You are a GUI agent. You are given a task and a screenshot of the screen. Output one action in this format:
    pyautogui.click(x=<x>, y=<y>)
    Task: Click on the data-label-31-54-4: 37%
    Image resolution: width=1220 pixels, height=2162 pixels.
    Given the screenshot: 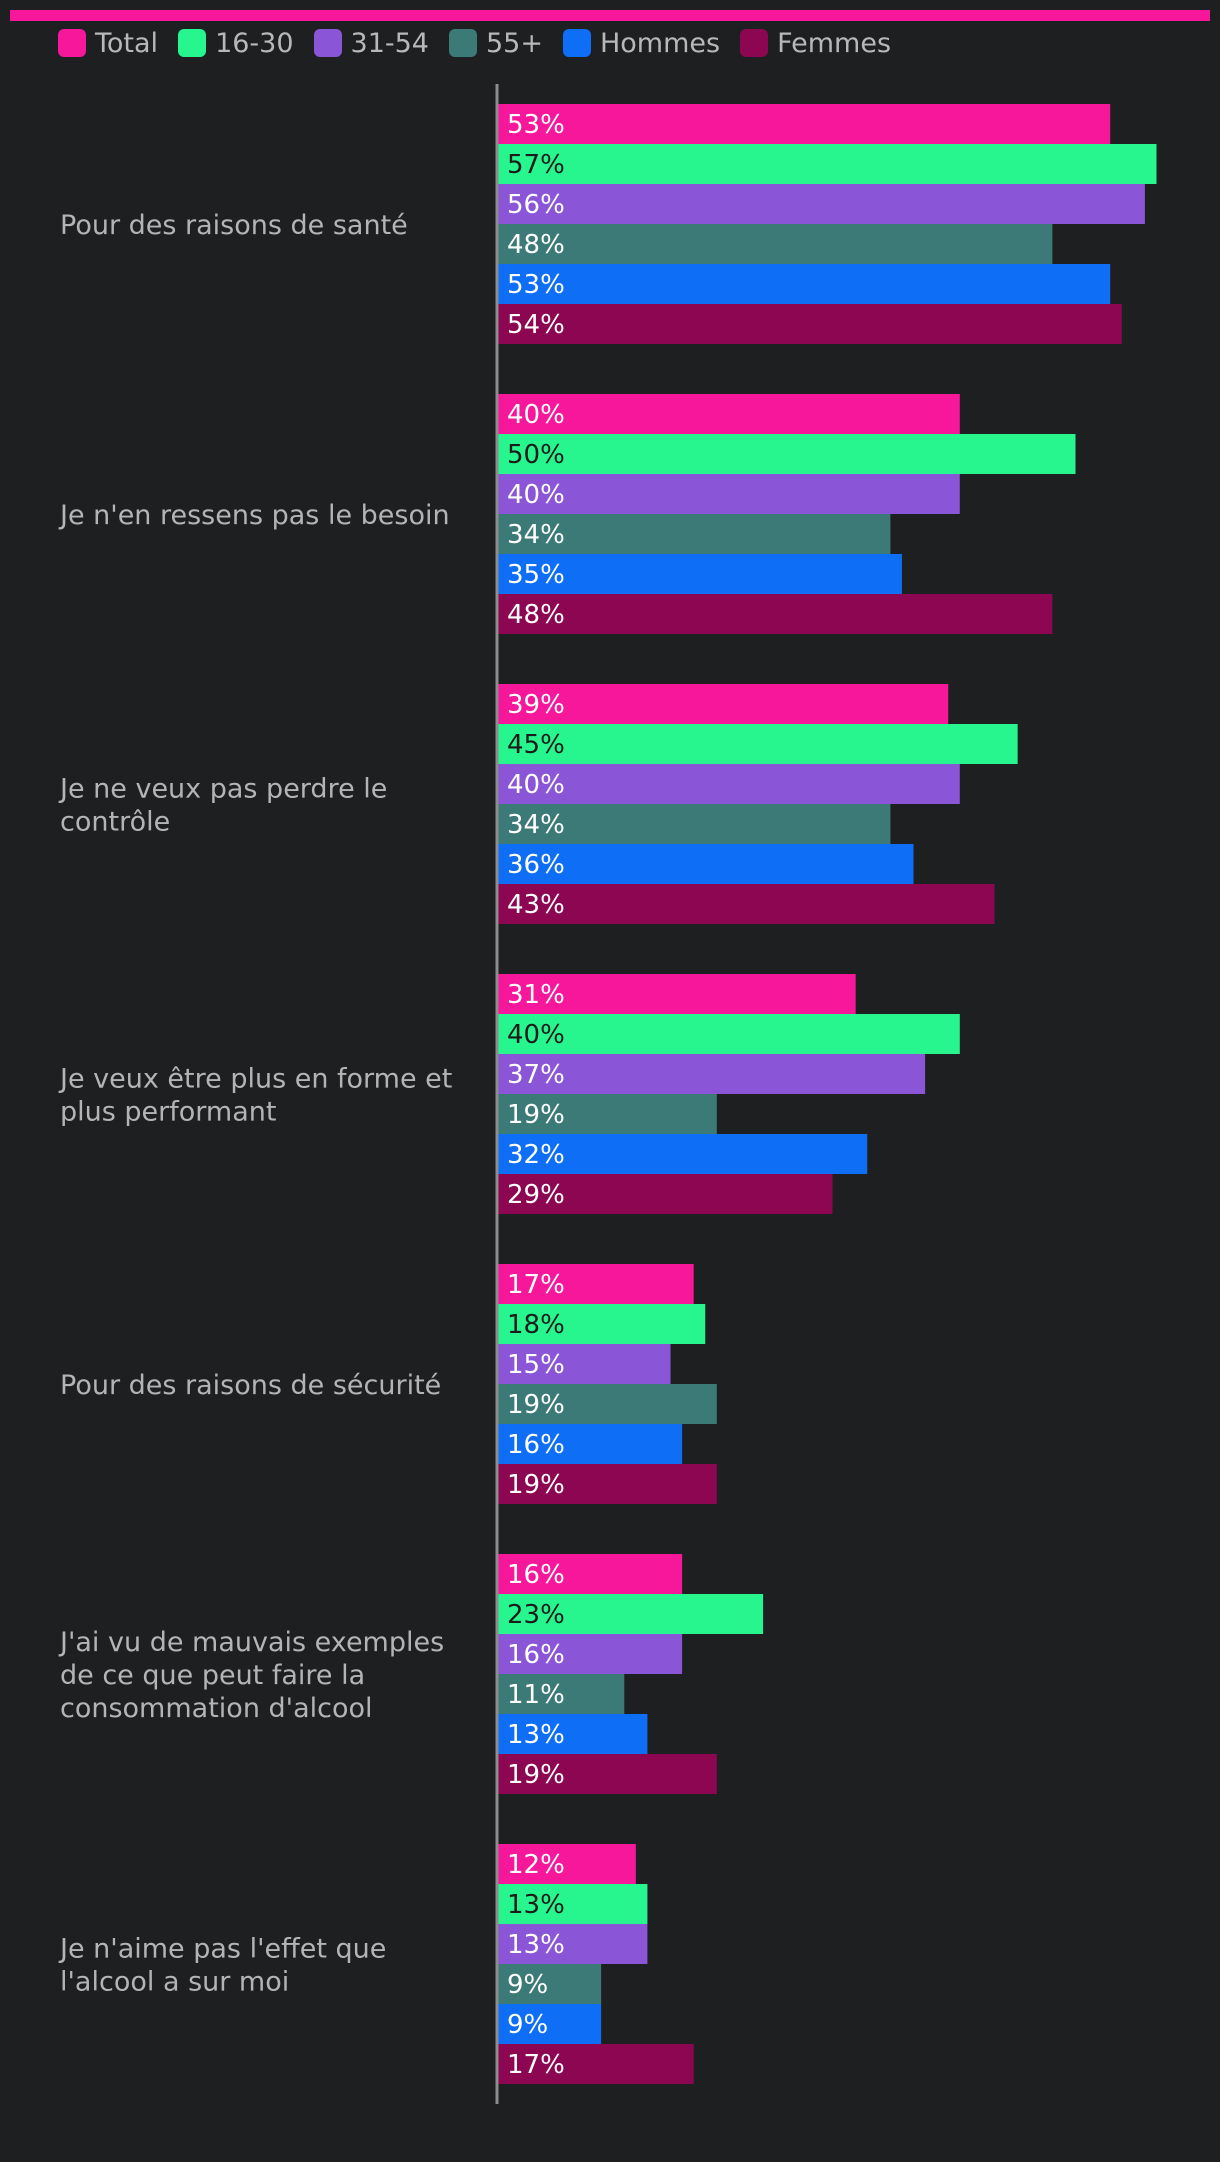 What is the action you would take?
    pyautogui.click(x=536, y=1075)
    